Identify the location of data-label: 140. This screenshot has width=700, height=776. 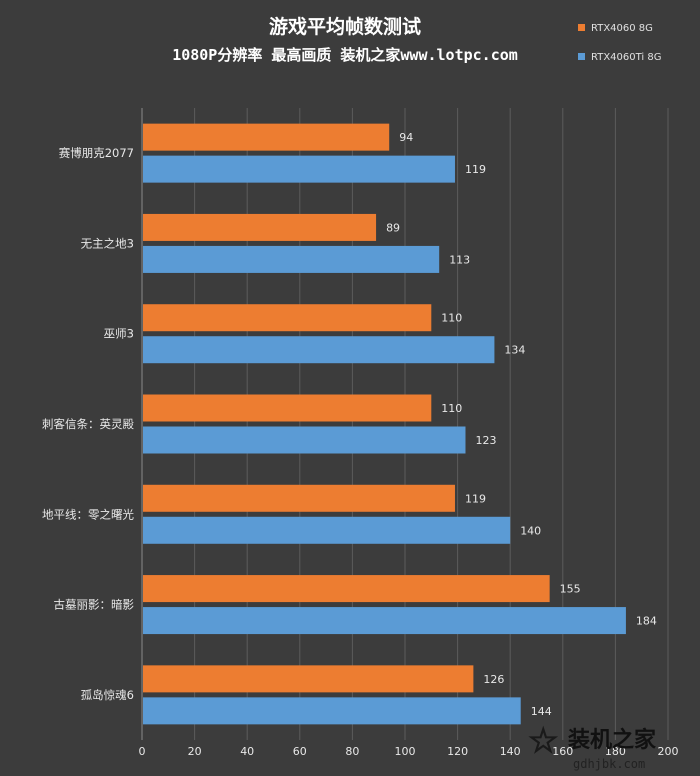
(530, 530).